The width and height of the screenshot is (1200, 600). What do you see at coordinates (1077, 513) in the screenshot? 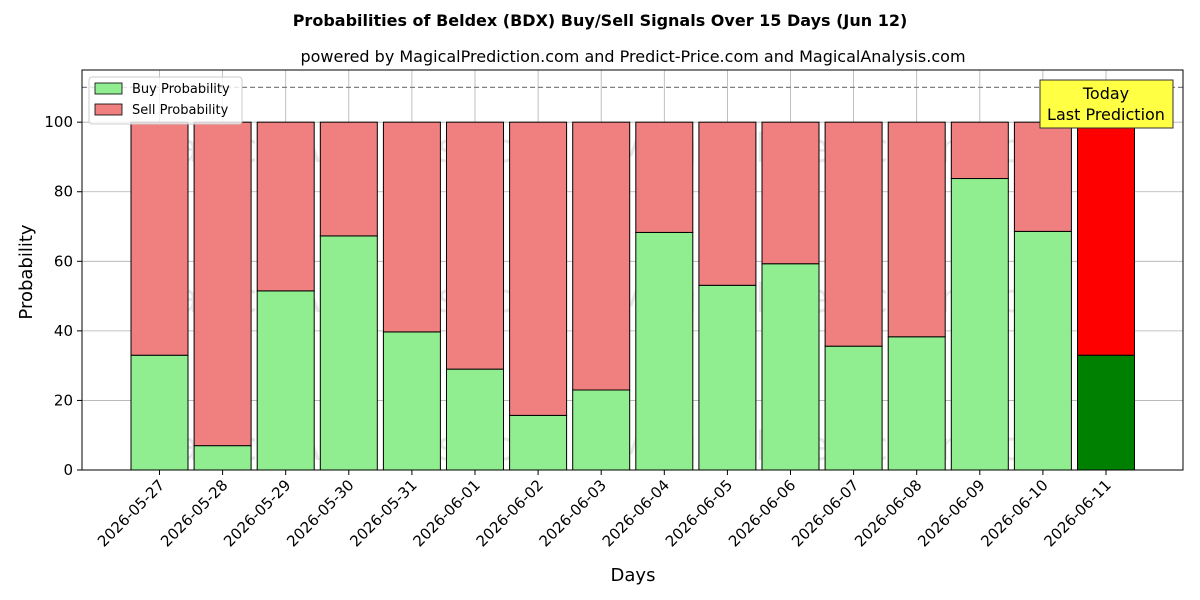
I see `x-tick-label: 2026-06-11` at bounding box center [1077, 513].